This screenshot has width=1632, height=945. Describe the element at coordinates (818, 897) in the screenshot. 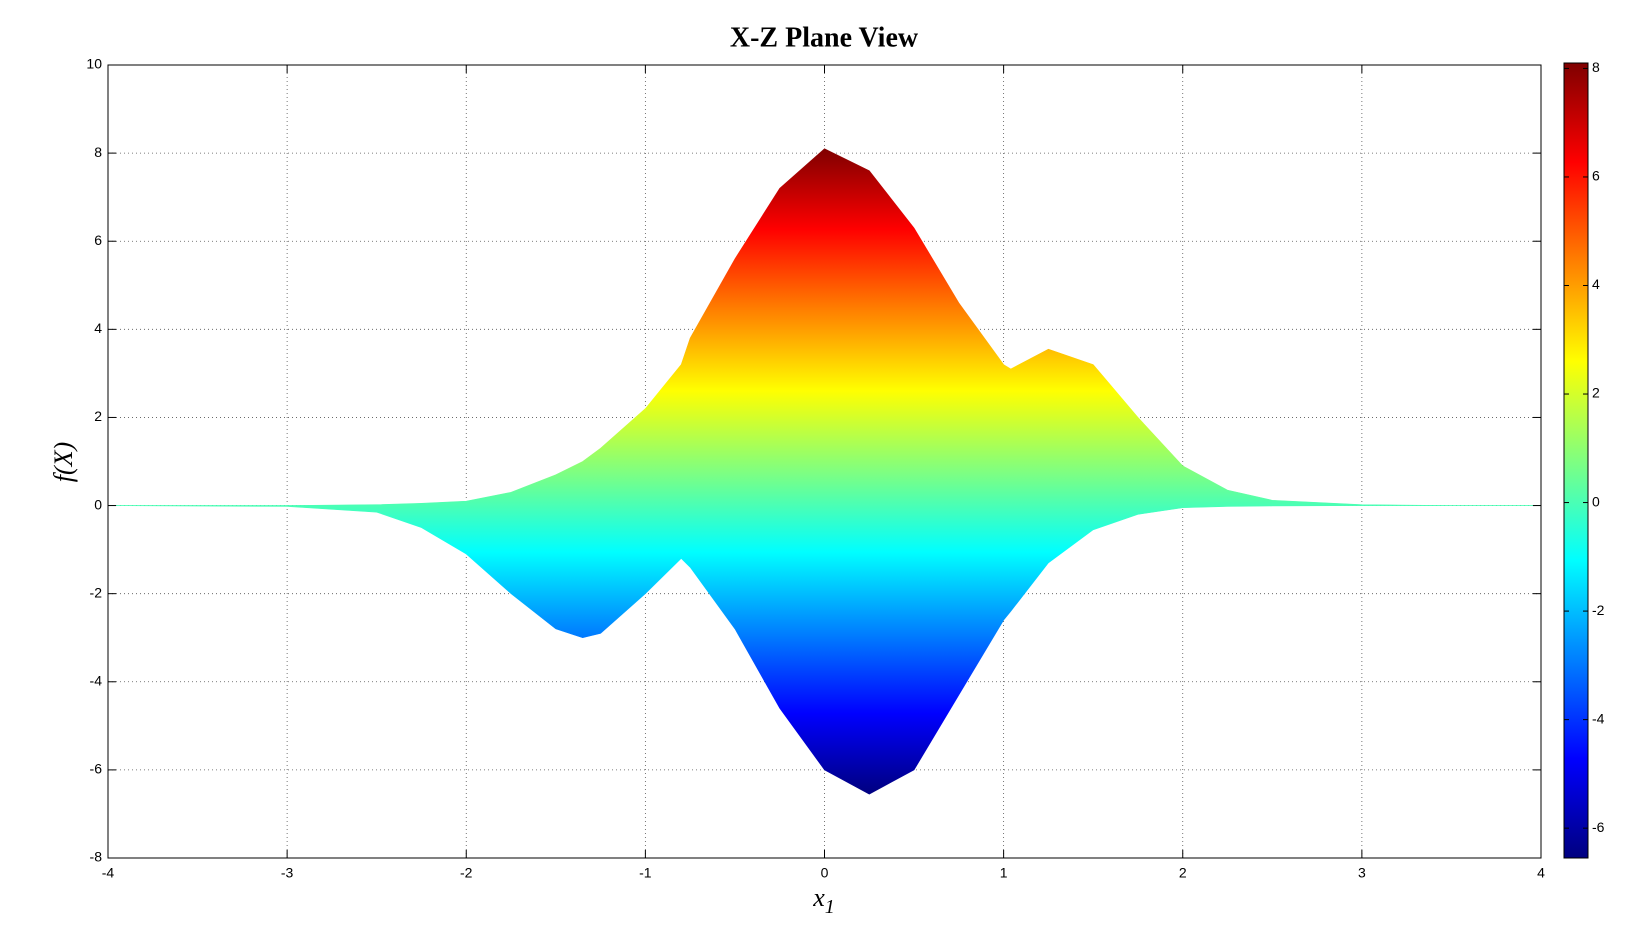

I see `x-label-main: x` at that location.